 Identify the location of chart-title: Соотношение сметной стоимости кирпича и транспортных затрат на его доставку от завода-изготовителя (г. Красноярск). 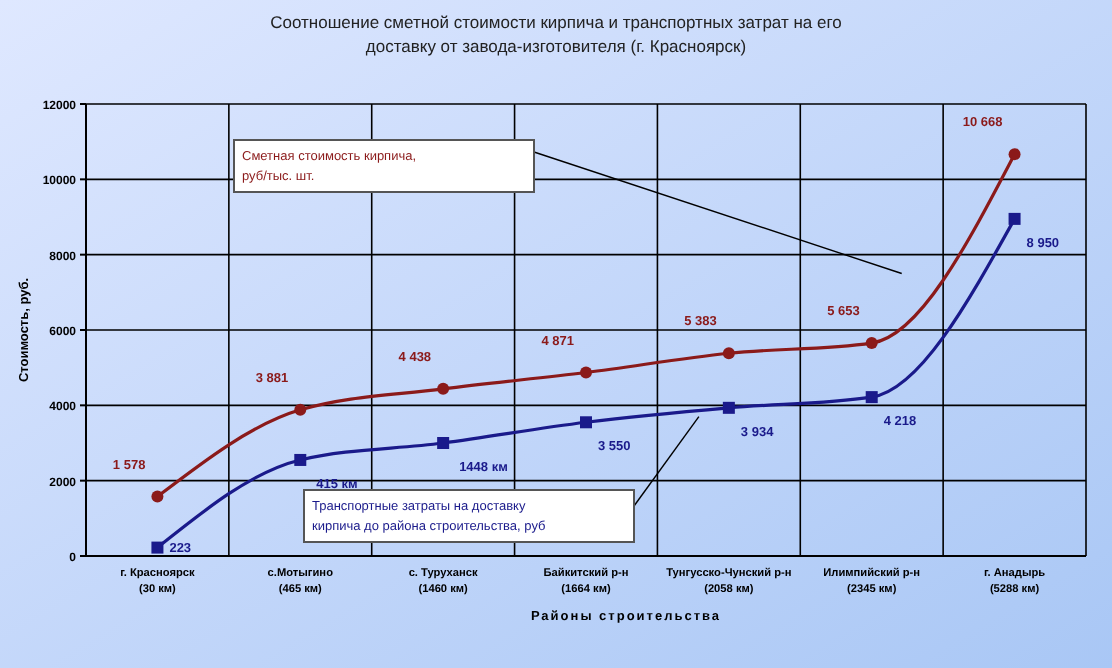
(556, 34).